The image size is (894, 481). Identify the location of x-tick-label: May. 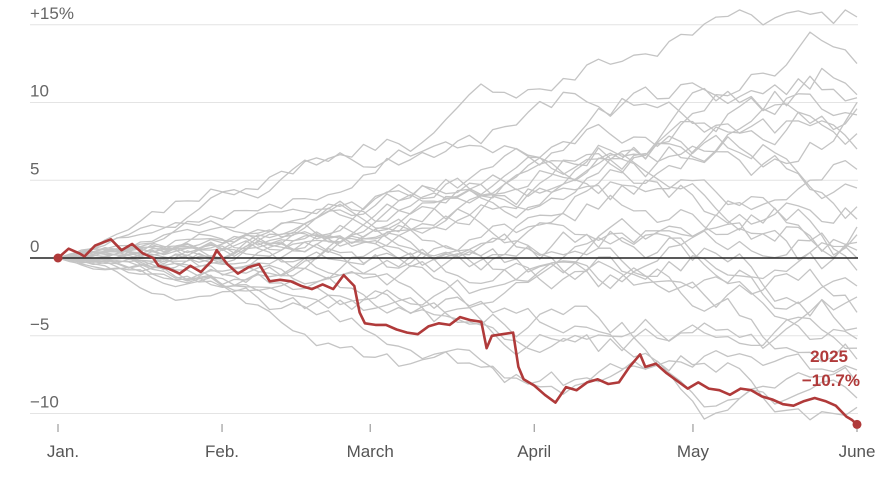
(693, 451).